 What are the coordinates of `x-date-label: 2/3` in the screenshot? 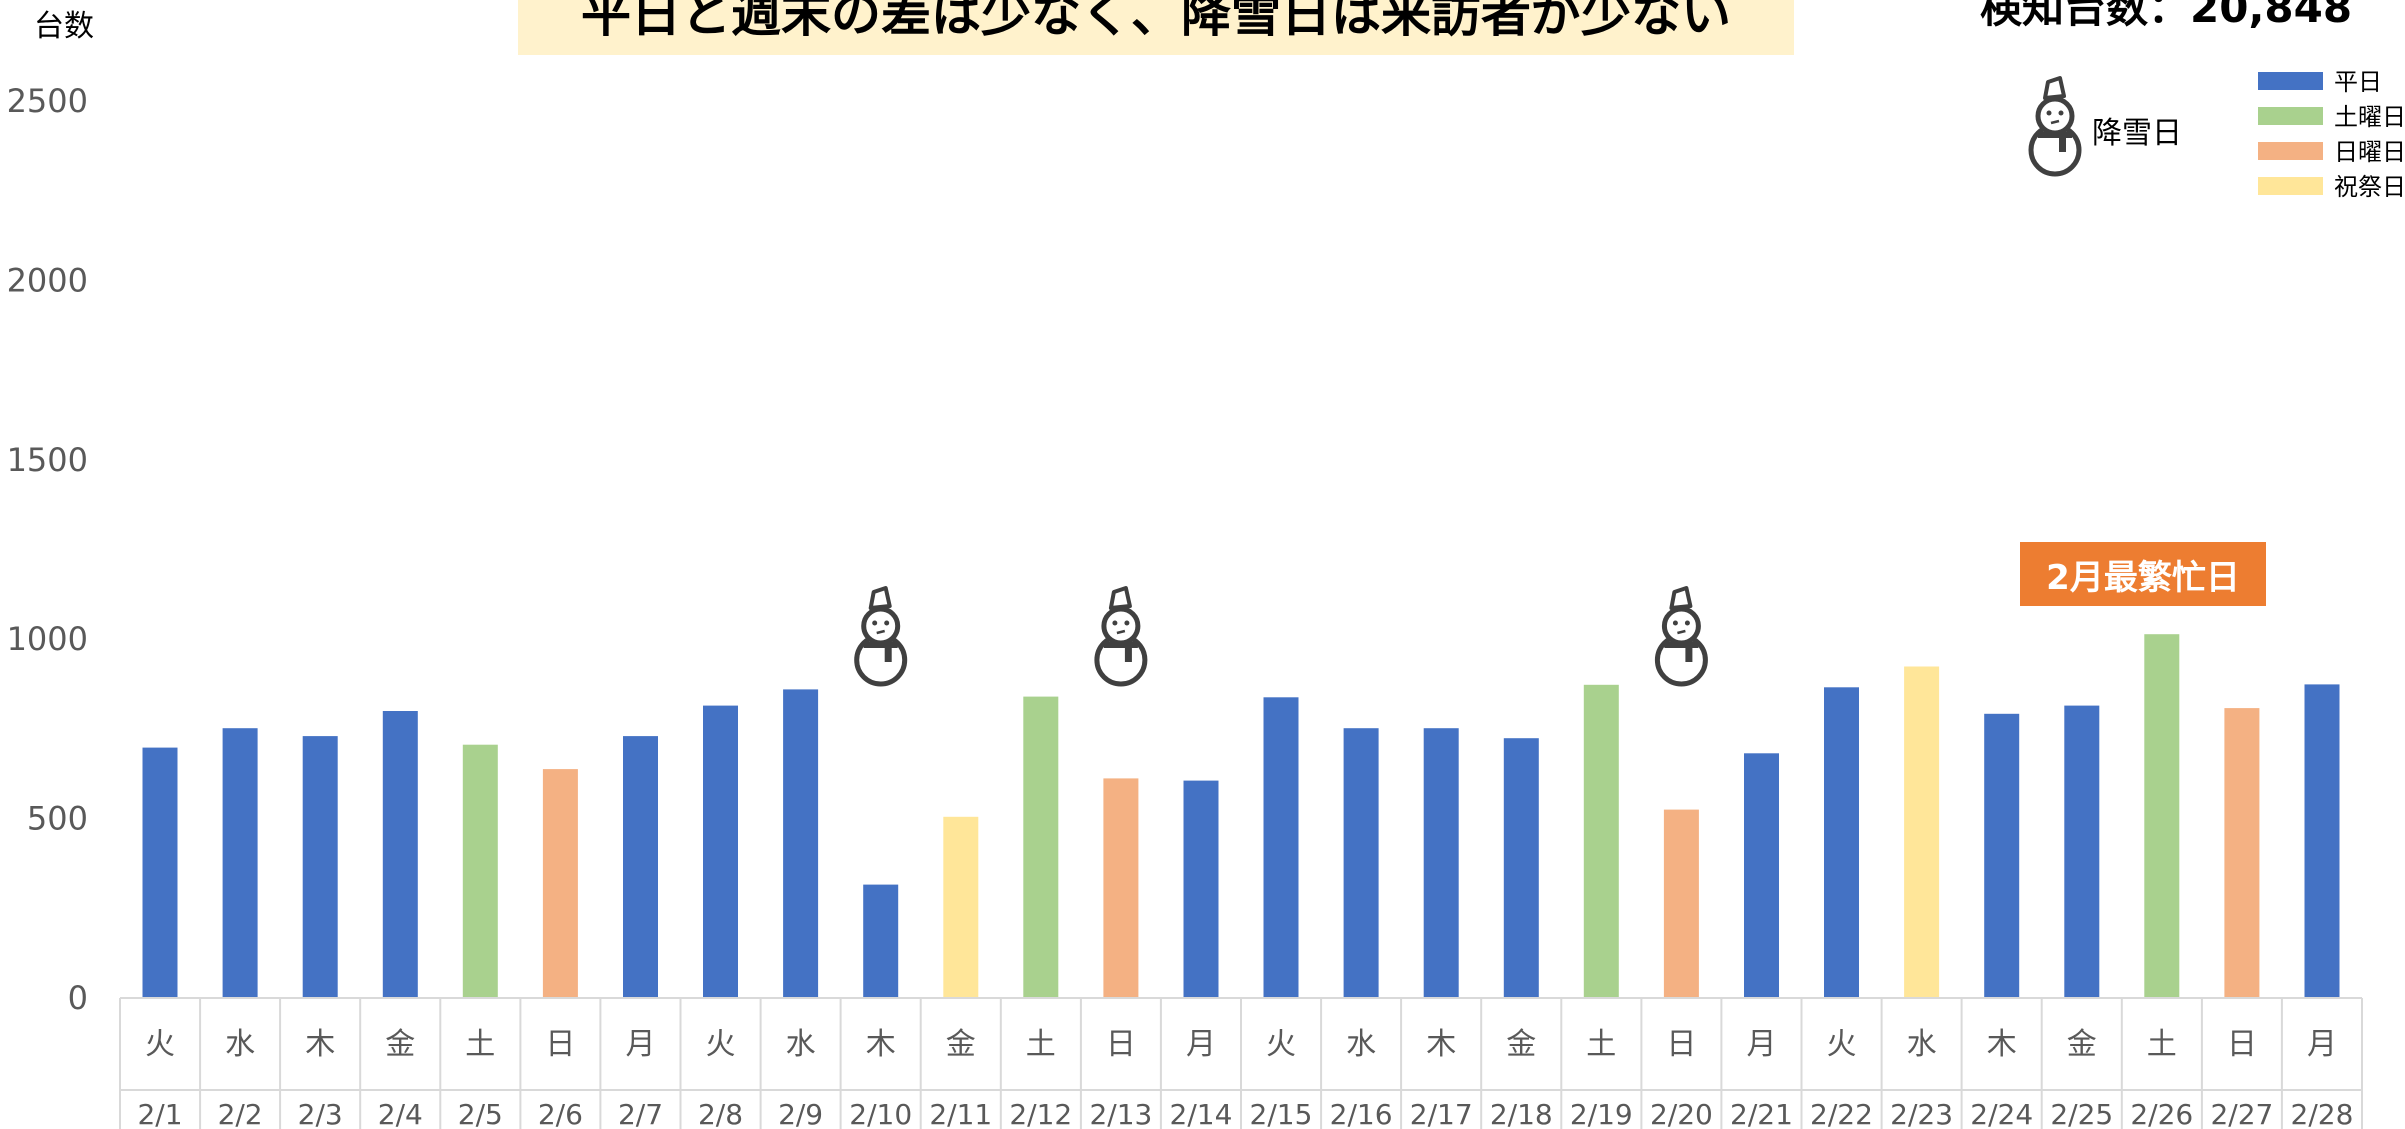 It's located at (320, 1113).